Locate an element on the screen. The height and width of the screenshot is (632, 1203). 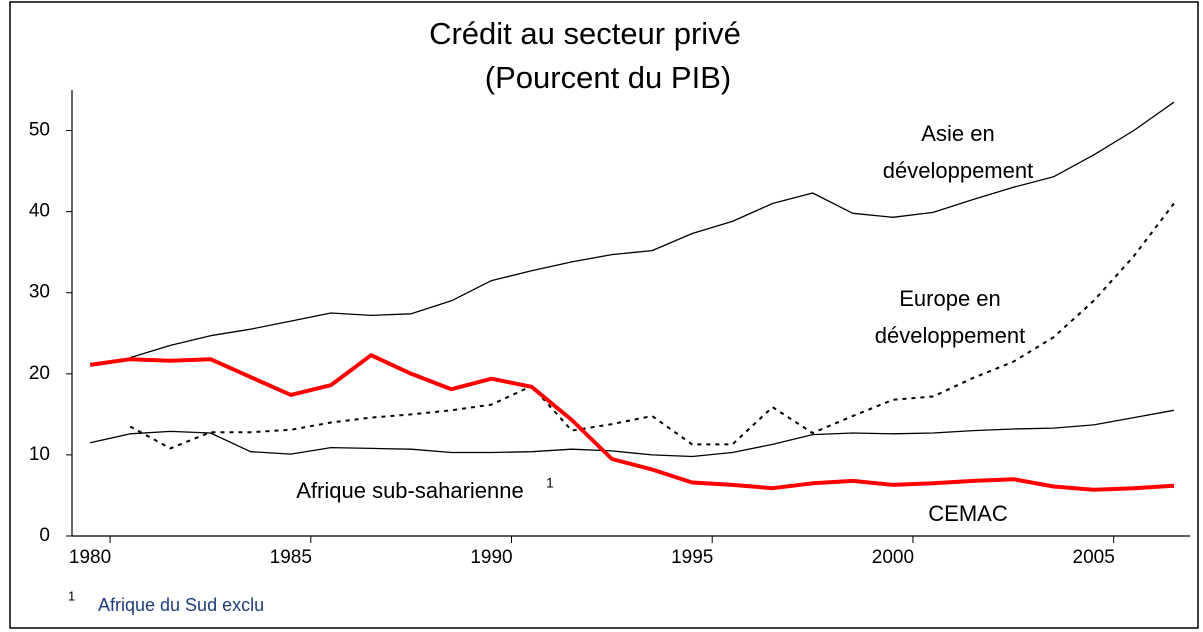
series-line is located at coordinates (632, 433).